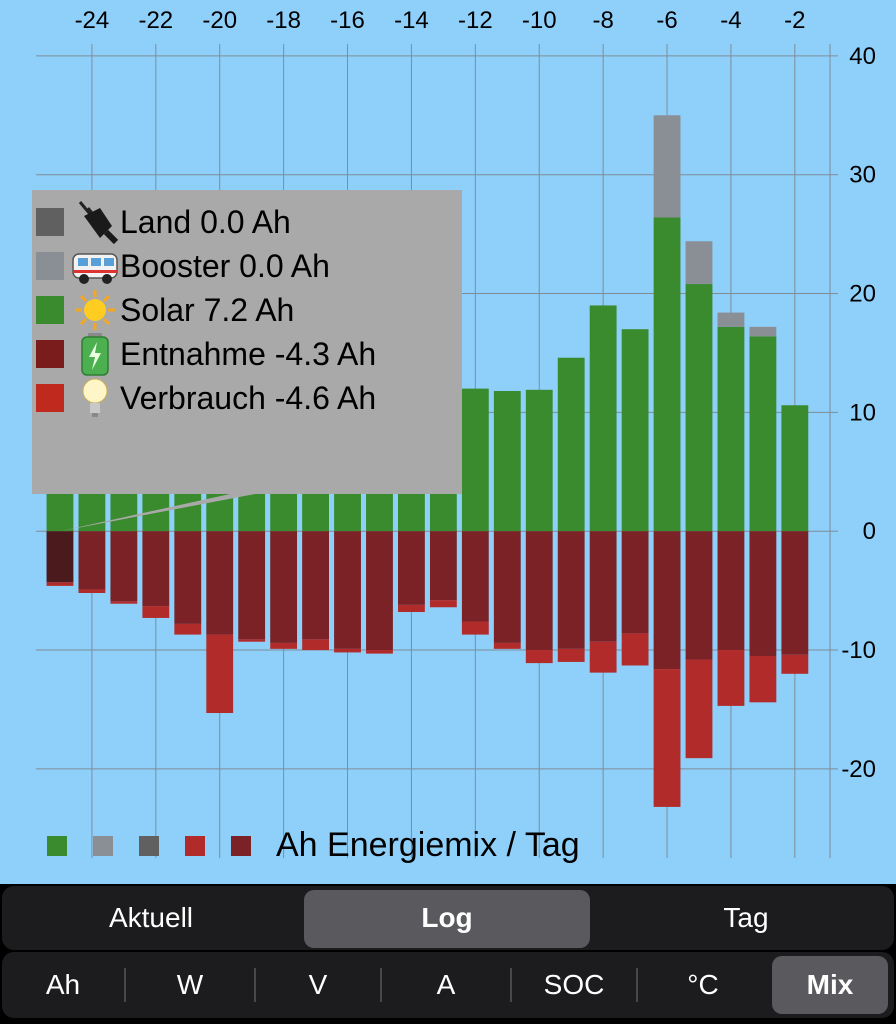 This screenshot has height=1024, width=896. I want to click on legend-swatch-entnahme, so click(241, 846).